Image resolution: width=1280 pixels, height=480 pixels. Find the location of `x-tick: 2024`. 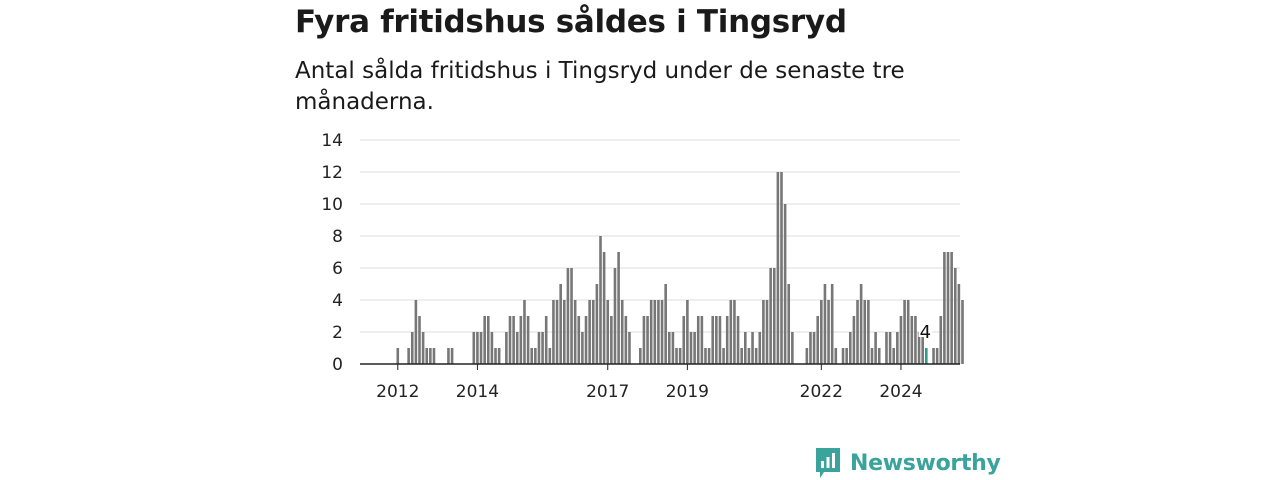

x-tick: 2024 is located at coordinates (900, 392).